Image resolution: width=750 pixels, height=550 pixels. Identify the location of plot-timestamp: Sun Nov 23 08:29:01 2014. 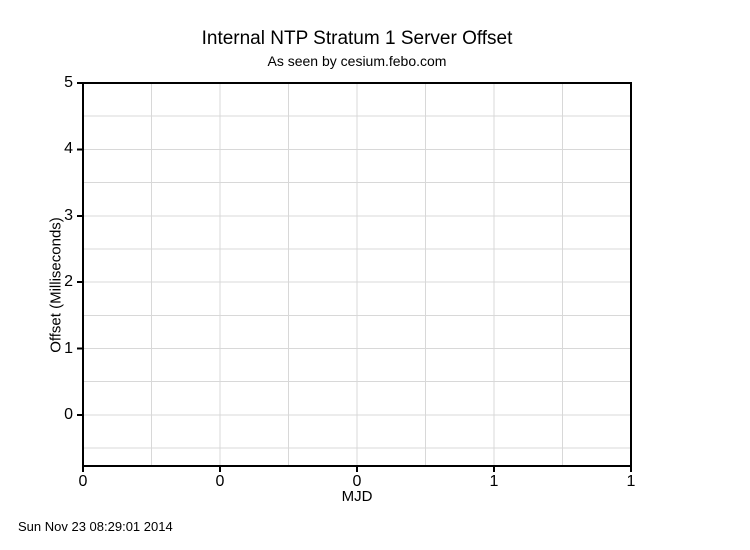
(95, 526).